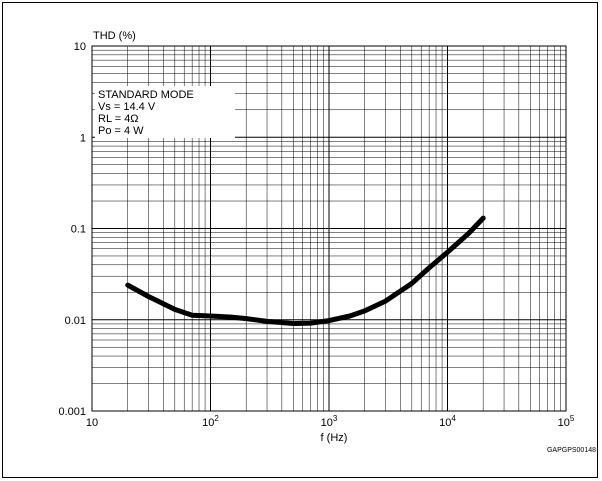 The image size is (602, 481). I want to click on y-tick-label: 0.1, so click(78, 230).